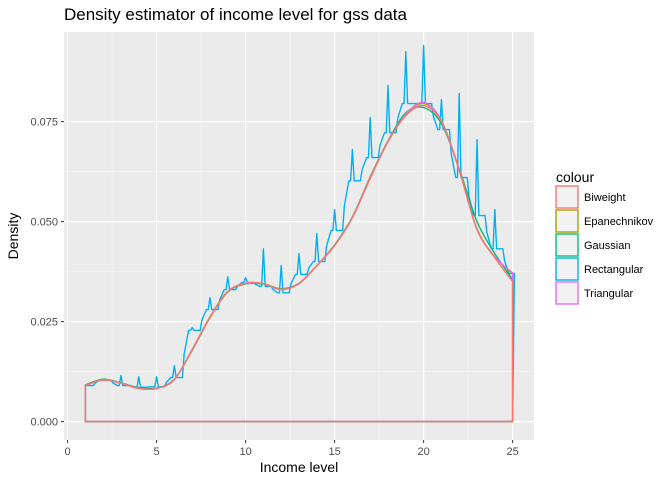 The width and height of the screenshot is (672, 480). What do you see at coordinates (567, 245) in the screenshot?
I see `legend-key-gaussian` at bounding box center [567, 245].